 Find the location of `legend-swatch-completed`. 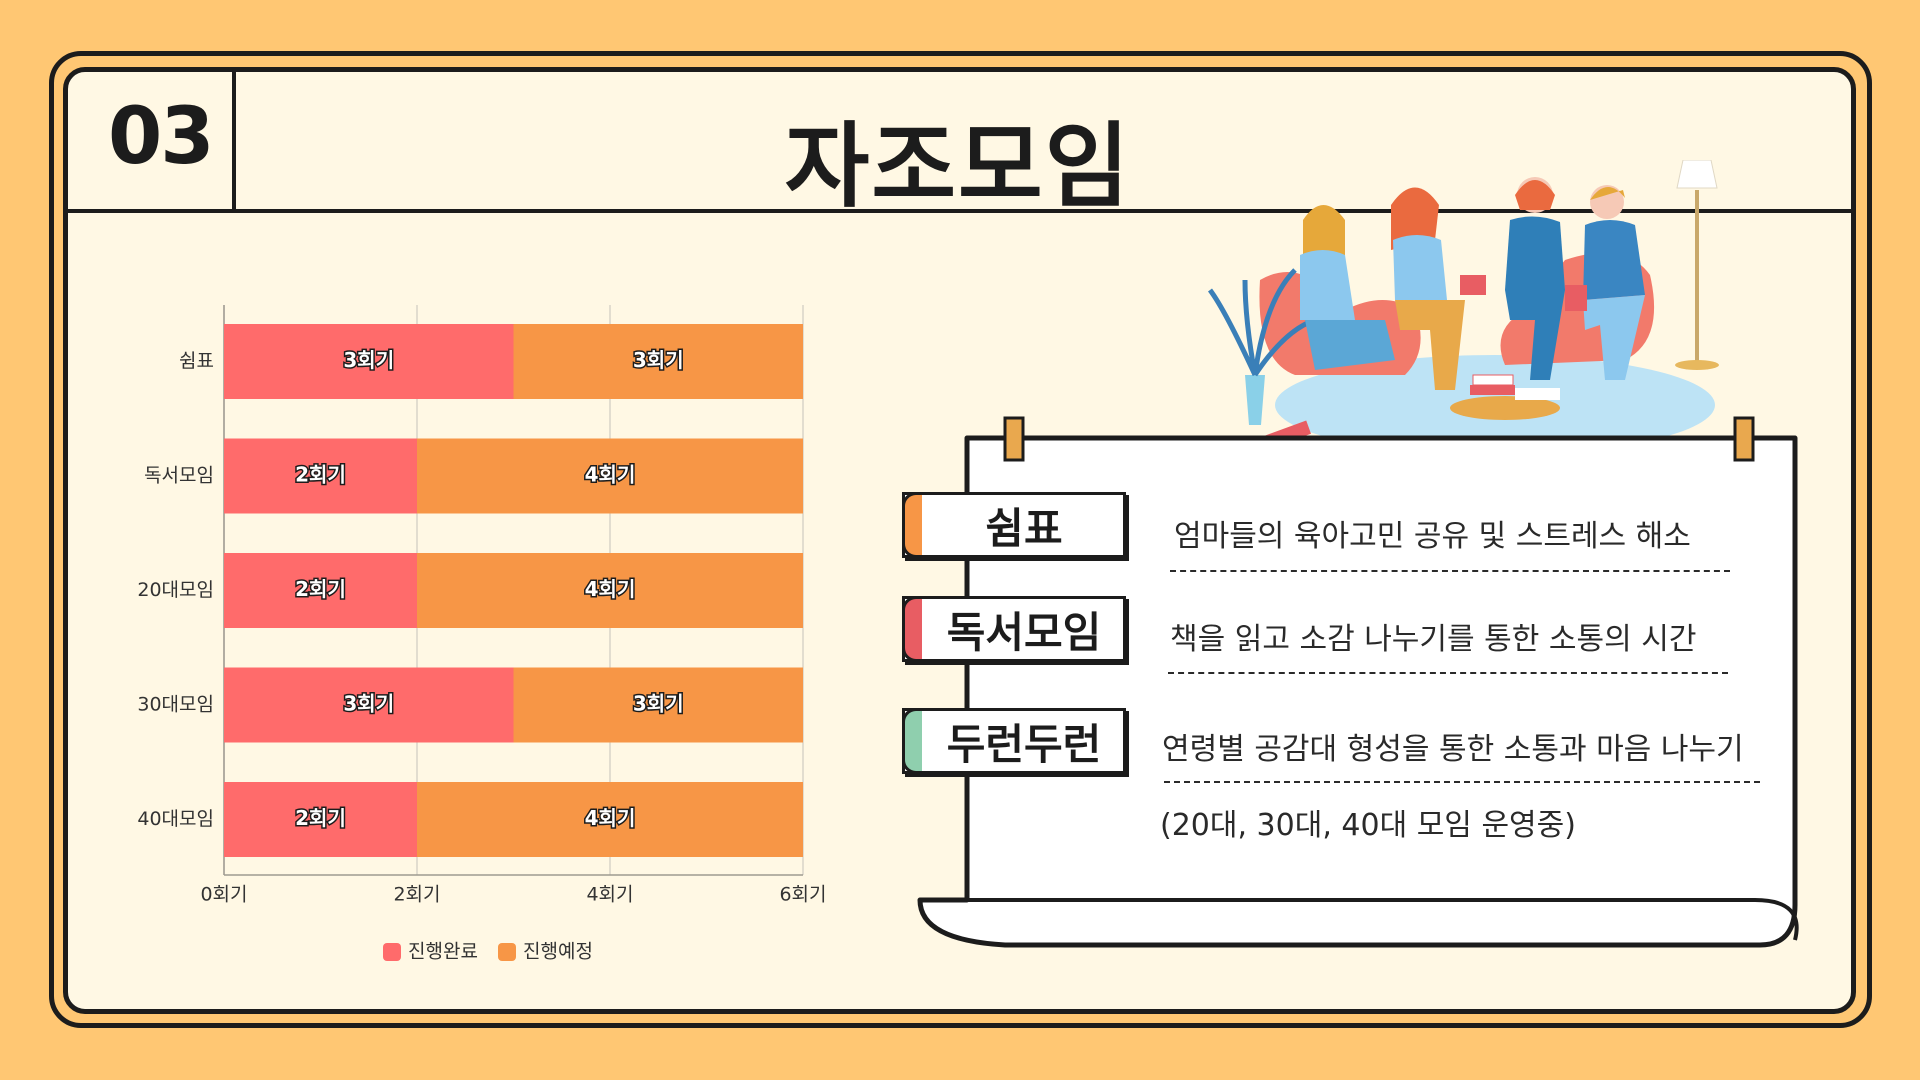

legend-swatch-completed is located at coordinates (392, 952).